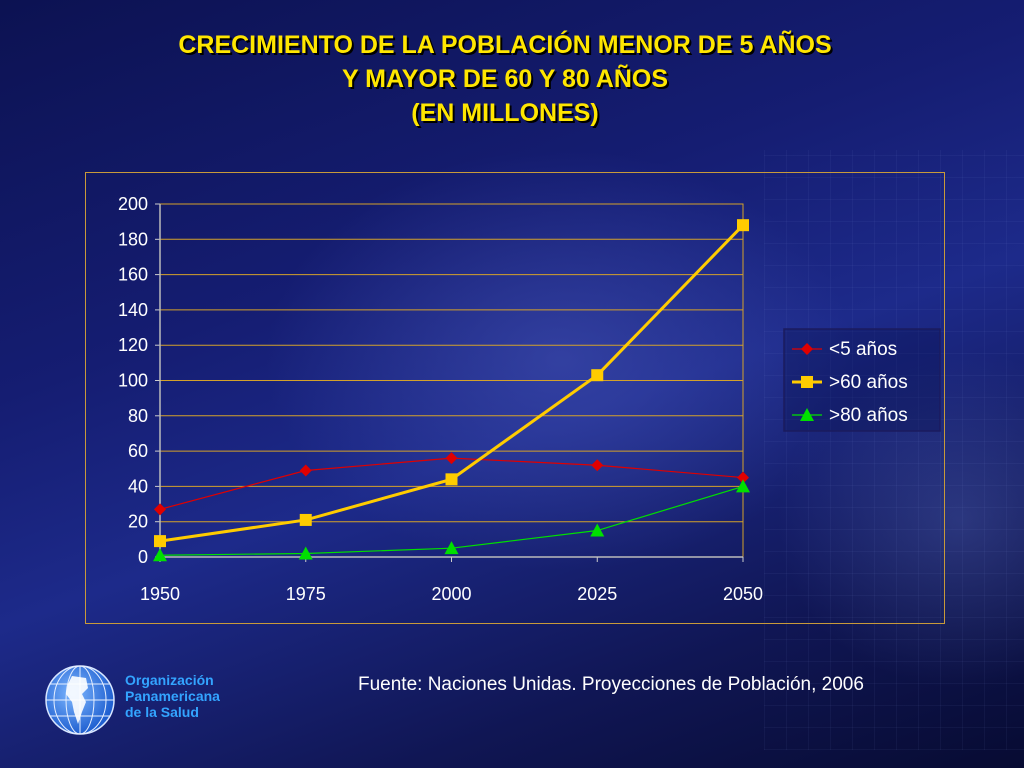 The image size is (1024, 768). I want to click on x-tick-label: 1950, so click(160, 594).